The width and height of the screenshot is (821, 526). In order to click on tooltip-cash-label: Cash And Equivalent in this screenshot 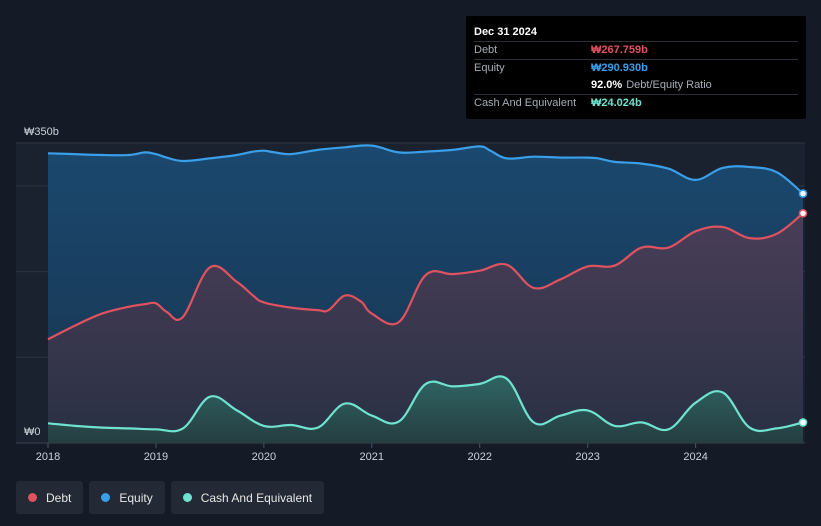, I will do `click(525, 103)`.